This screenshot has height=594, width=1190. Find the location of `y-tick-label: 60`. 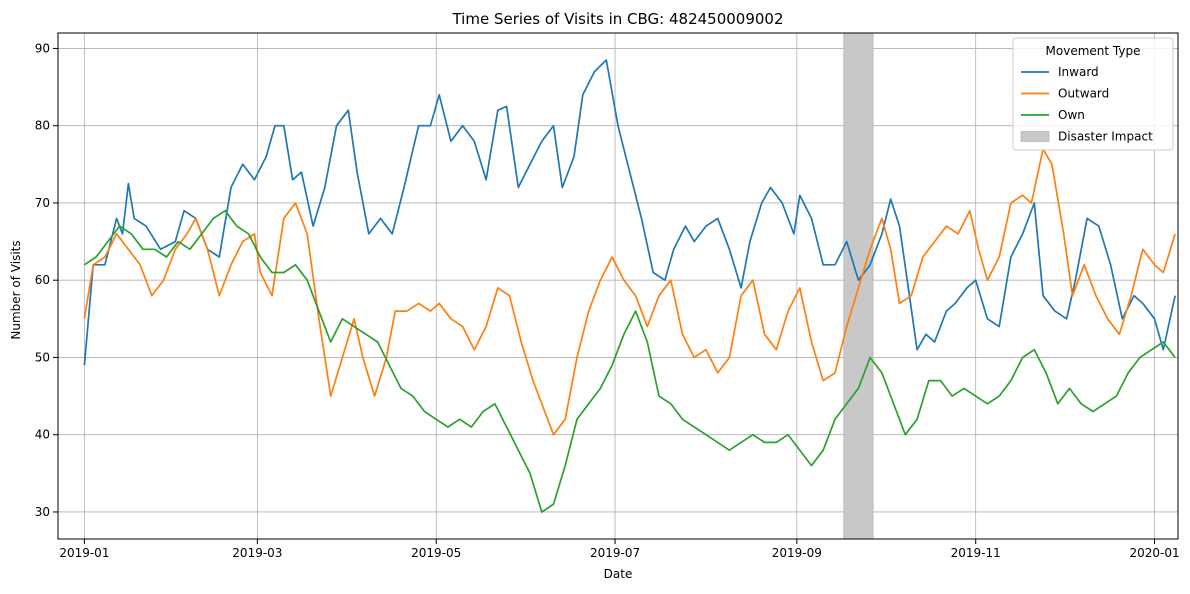

y-tick-label: 60 is located at coordinates (42, 280).